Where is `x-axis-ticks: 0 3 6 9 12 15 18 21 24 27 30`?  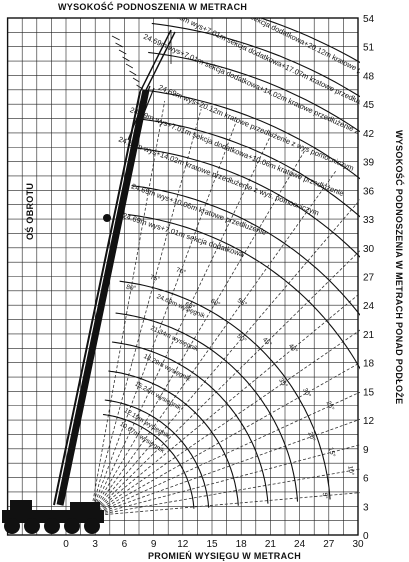 x-axis-ticks: 0 3 6 9 12 15 18 21 24 27 30 is located at coordinates (213, 544).